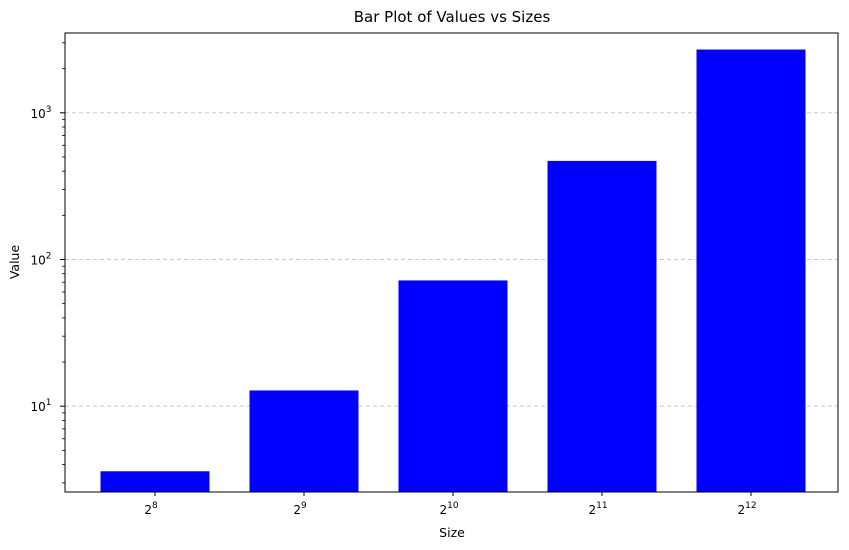  Describe the element at coordinates (452, 17) in the screenshot. I see `chart-title: Bar Plot of Values vs Sizes` at that location.